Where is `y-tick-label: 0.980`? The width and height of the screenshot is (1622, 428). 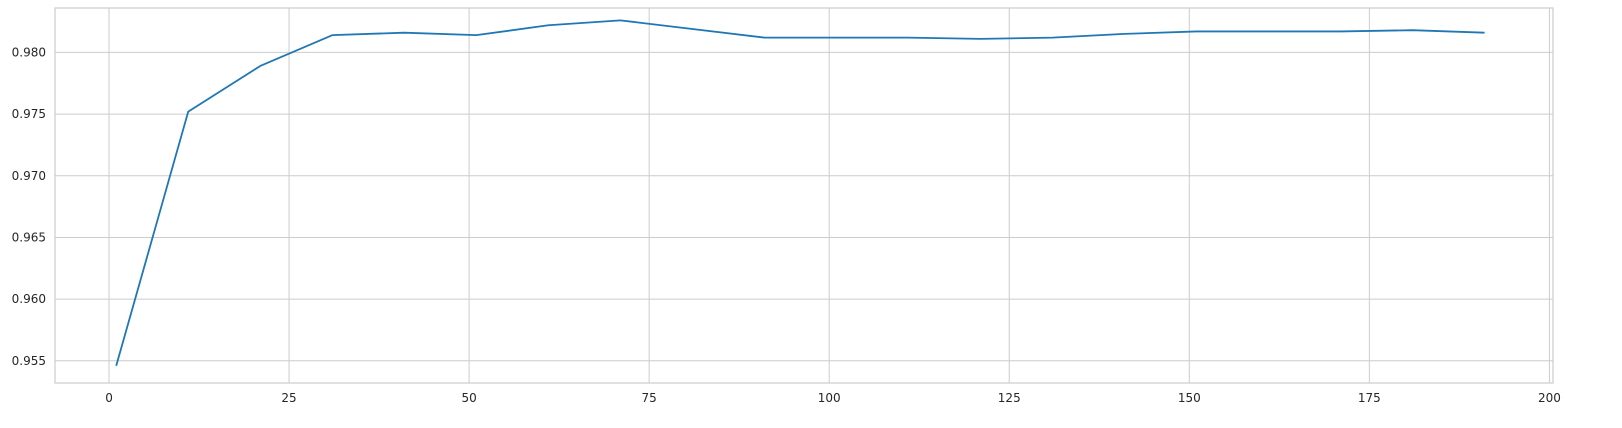 y-tick-label: 0.980 is located at coordinates (29, 52).